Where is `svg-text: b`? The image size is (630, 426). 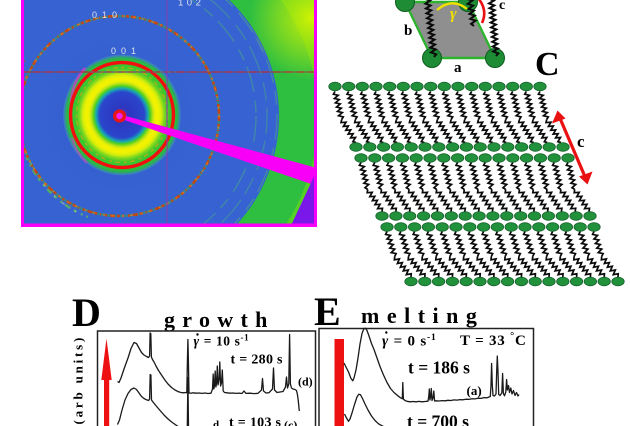
svg-text: b is located at coordinates (408, 31).